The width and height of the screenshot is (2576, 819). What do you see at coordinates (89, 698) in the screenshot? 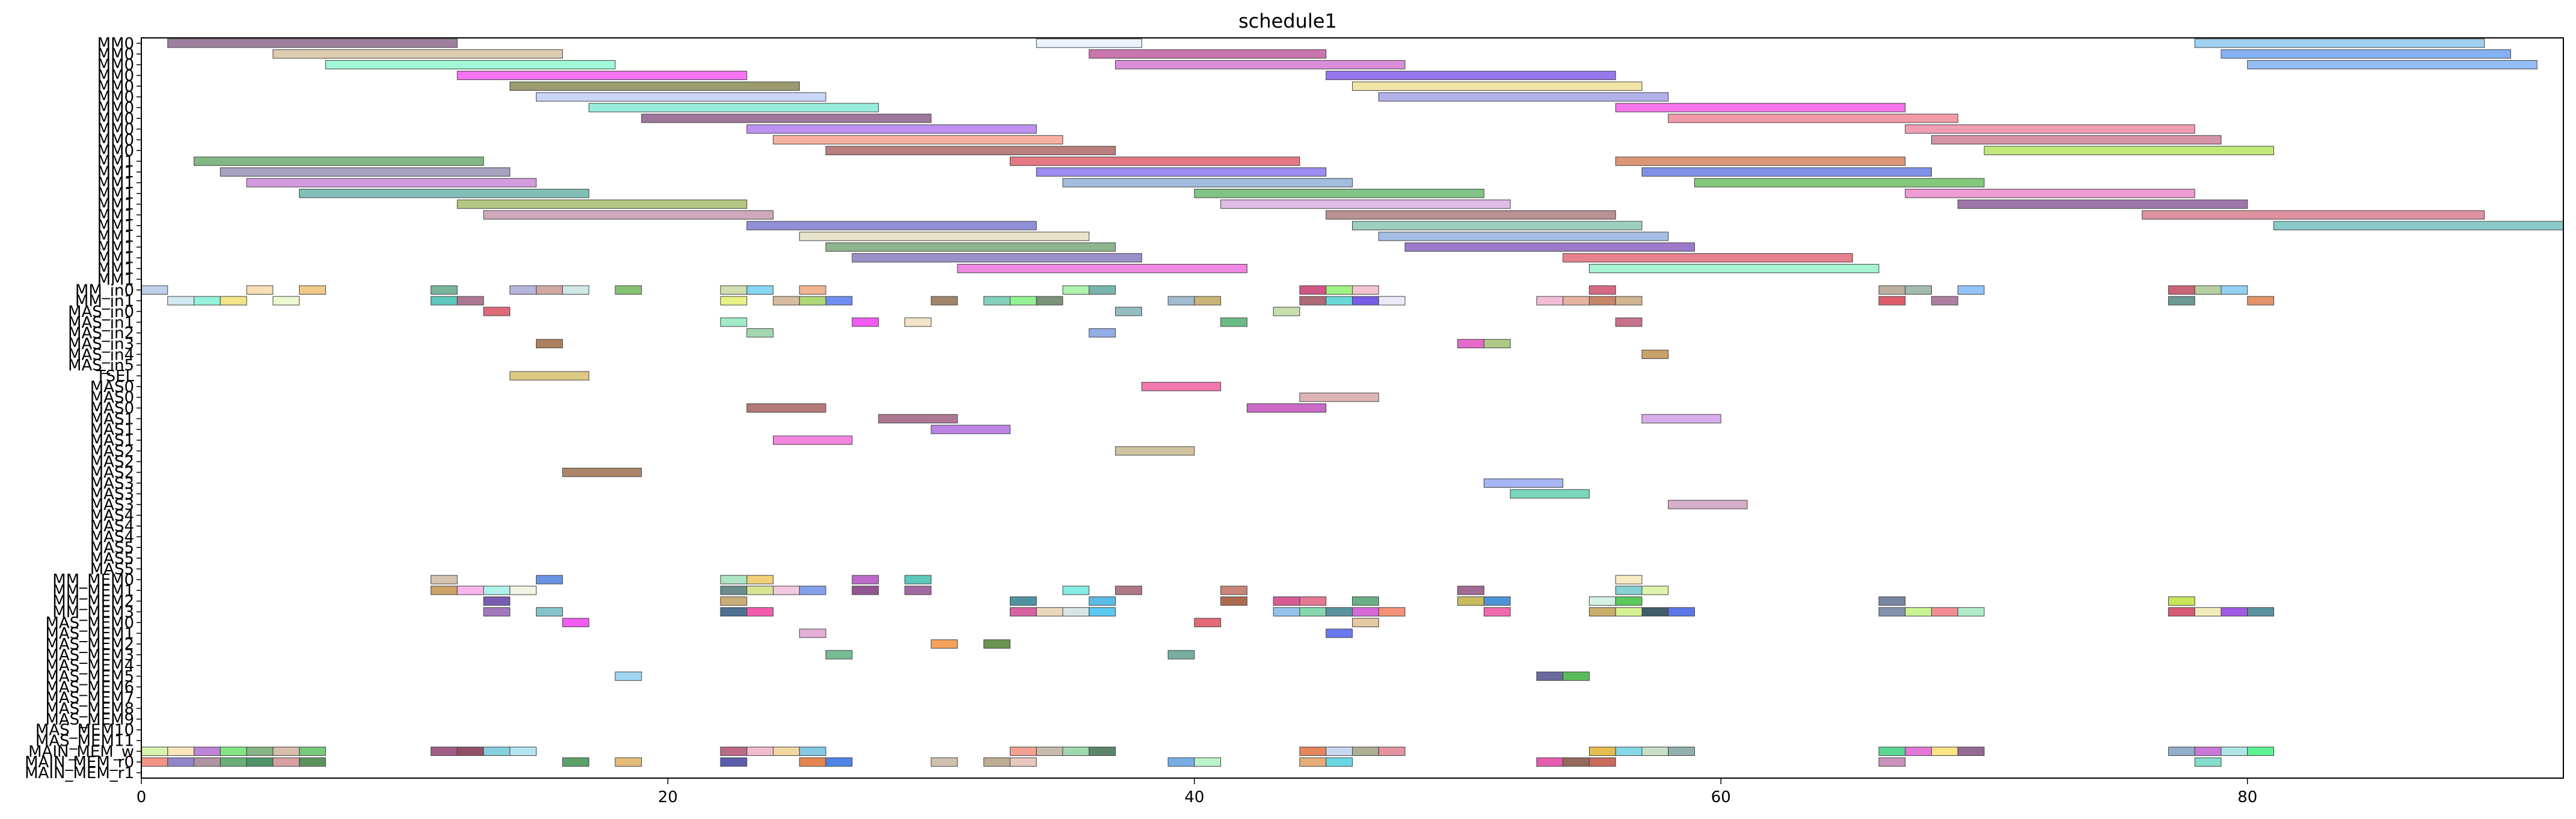
I see `y-tick-label: MAS_MEM7` at bounding box center [89, 698].